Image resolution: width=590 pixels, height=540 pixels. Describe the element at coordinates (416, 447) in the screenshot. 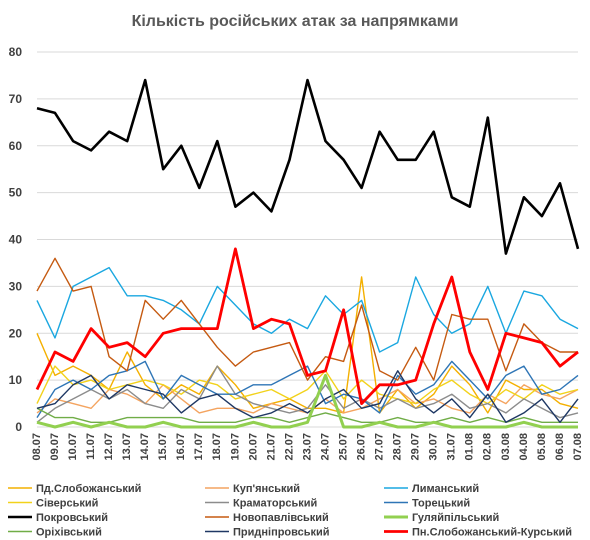

I see `x-tick-label: 29.07` at that location.